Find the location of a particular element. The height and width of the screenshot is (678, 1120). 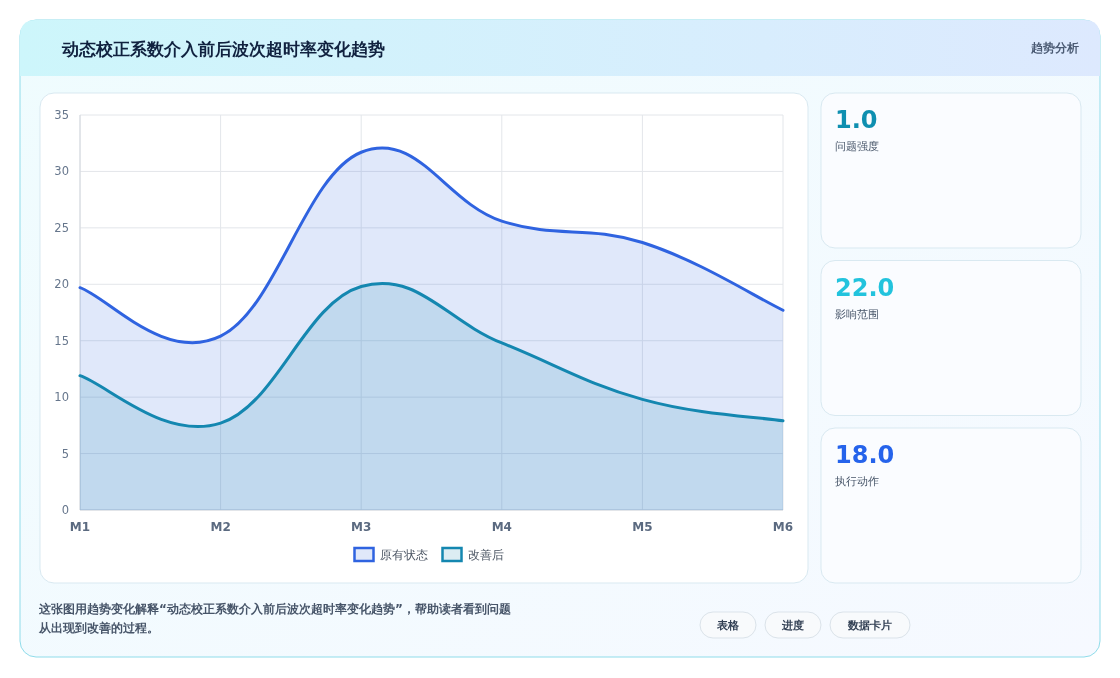

y-tick-label: 10 is located at coordinates (61, 397).